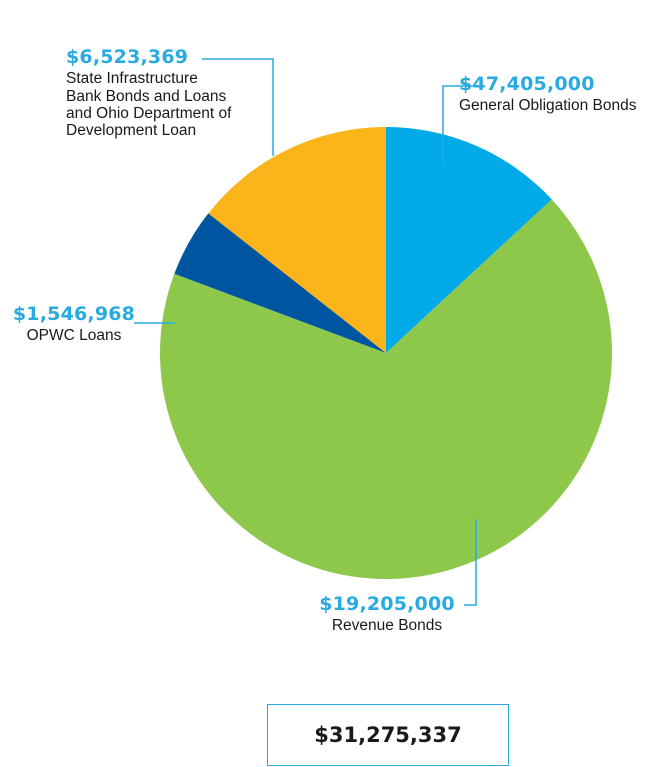 Image resolution: width=659 pixels, height=767 pixels. What do you see at coordinates (469, 240) in the screenshot?
I see `pie-slice-general-obligation` at bounding box center [469, 240].